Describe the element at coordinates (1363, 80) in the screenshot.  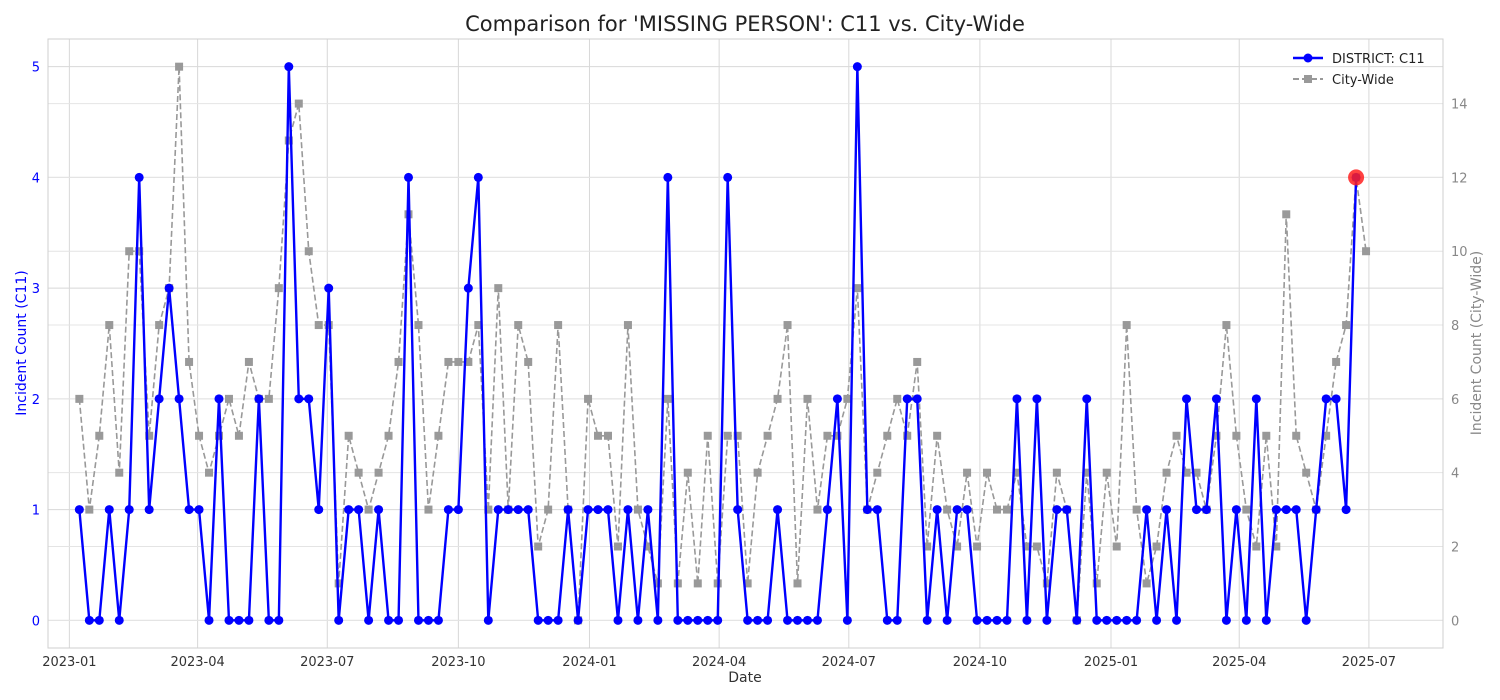
I see `legend-label-citywide: City-Wide` at that location.